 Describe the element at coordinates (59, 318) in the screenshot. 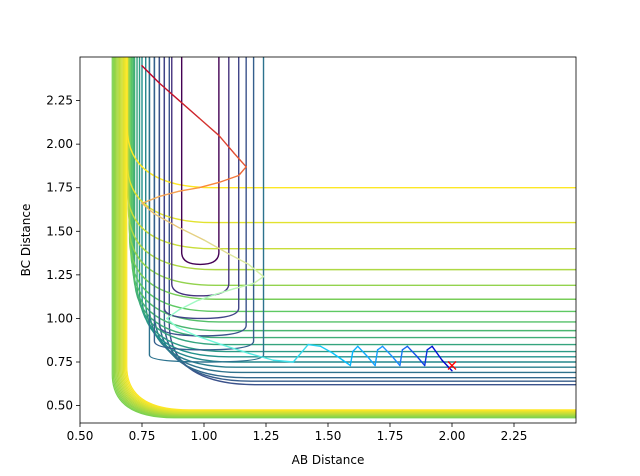

I see `y-tick-label: 1.00` at that location.